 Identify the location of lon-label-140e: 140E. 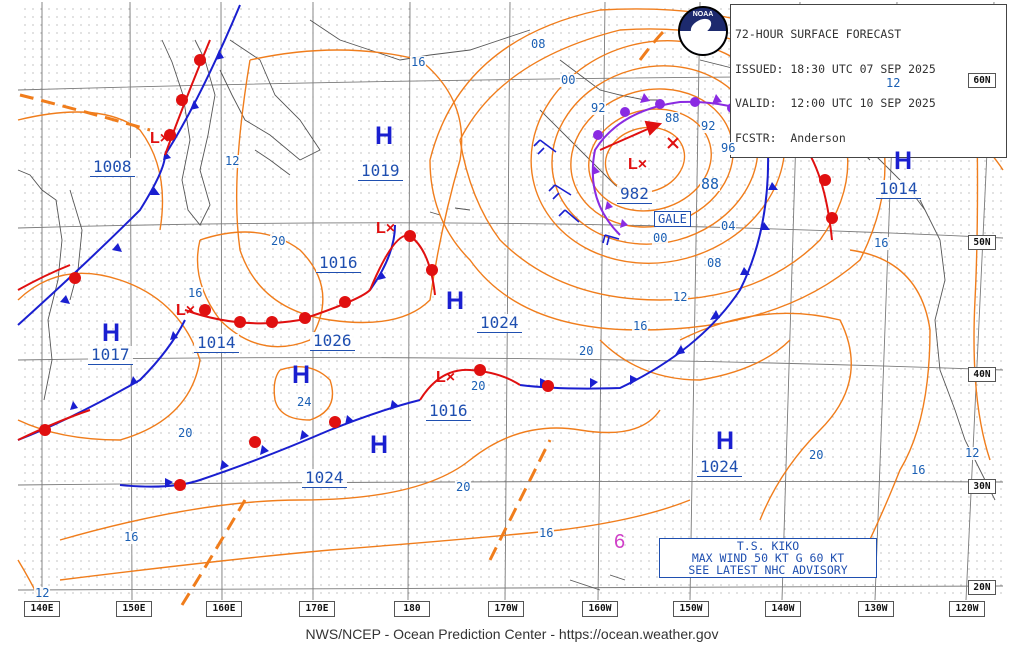
(42, 609).